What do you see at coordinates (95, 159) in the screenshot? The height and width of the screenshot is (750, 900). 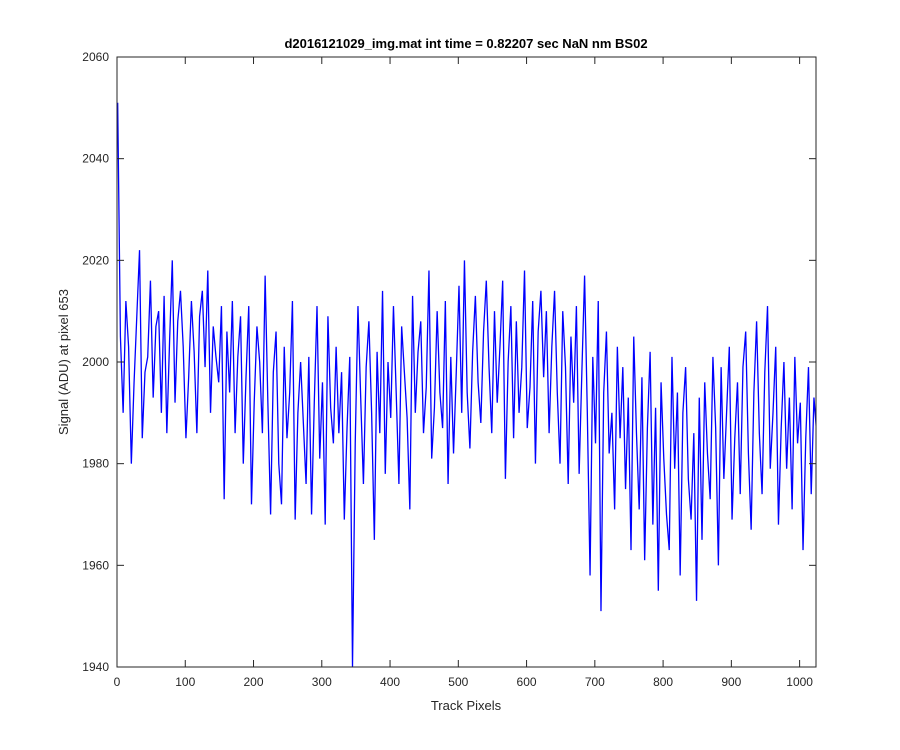 I see `y-tick-label: 2040` at bounding box center [95, 159].